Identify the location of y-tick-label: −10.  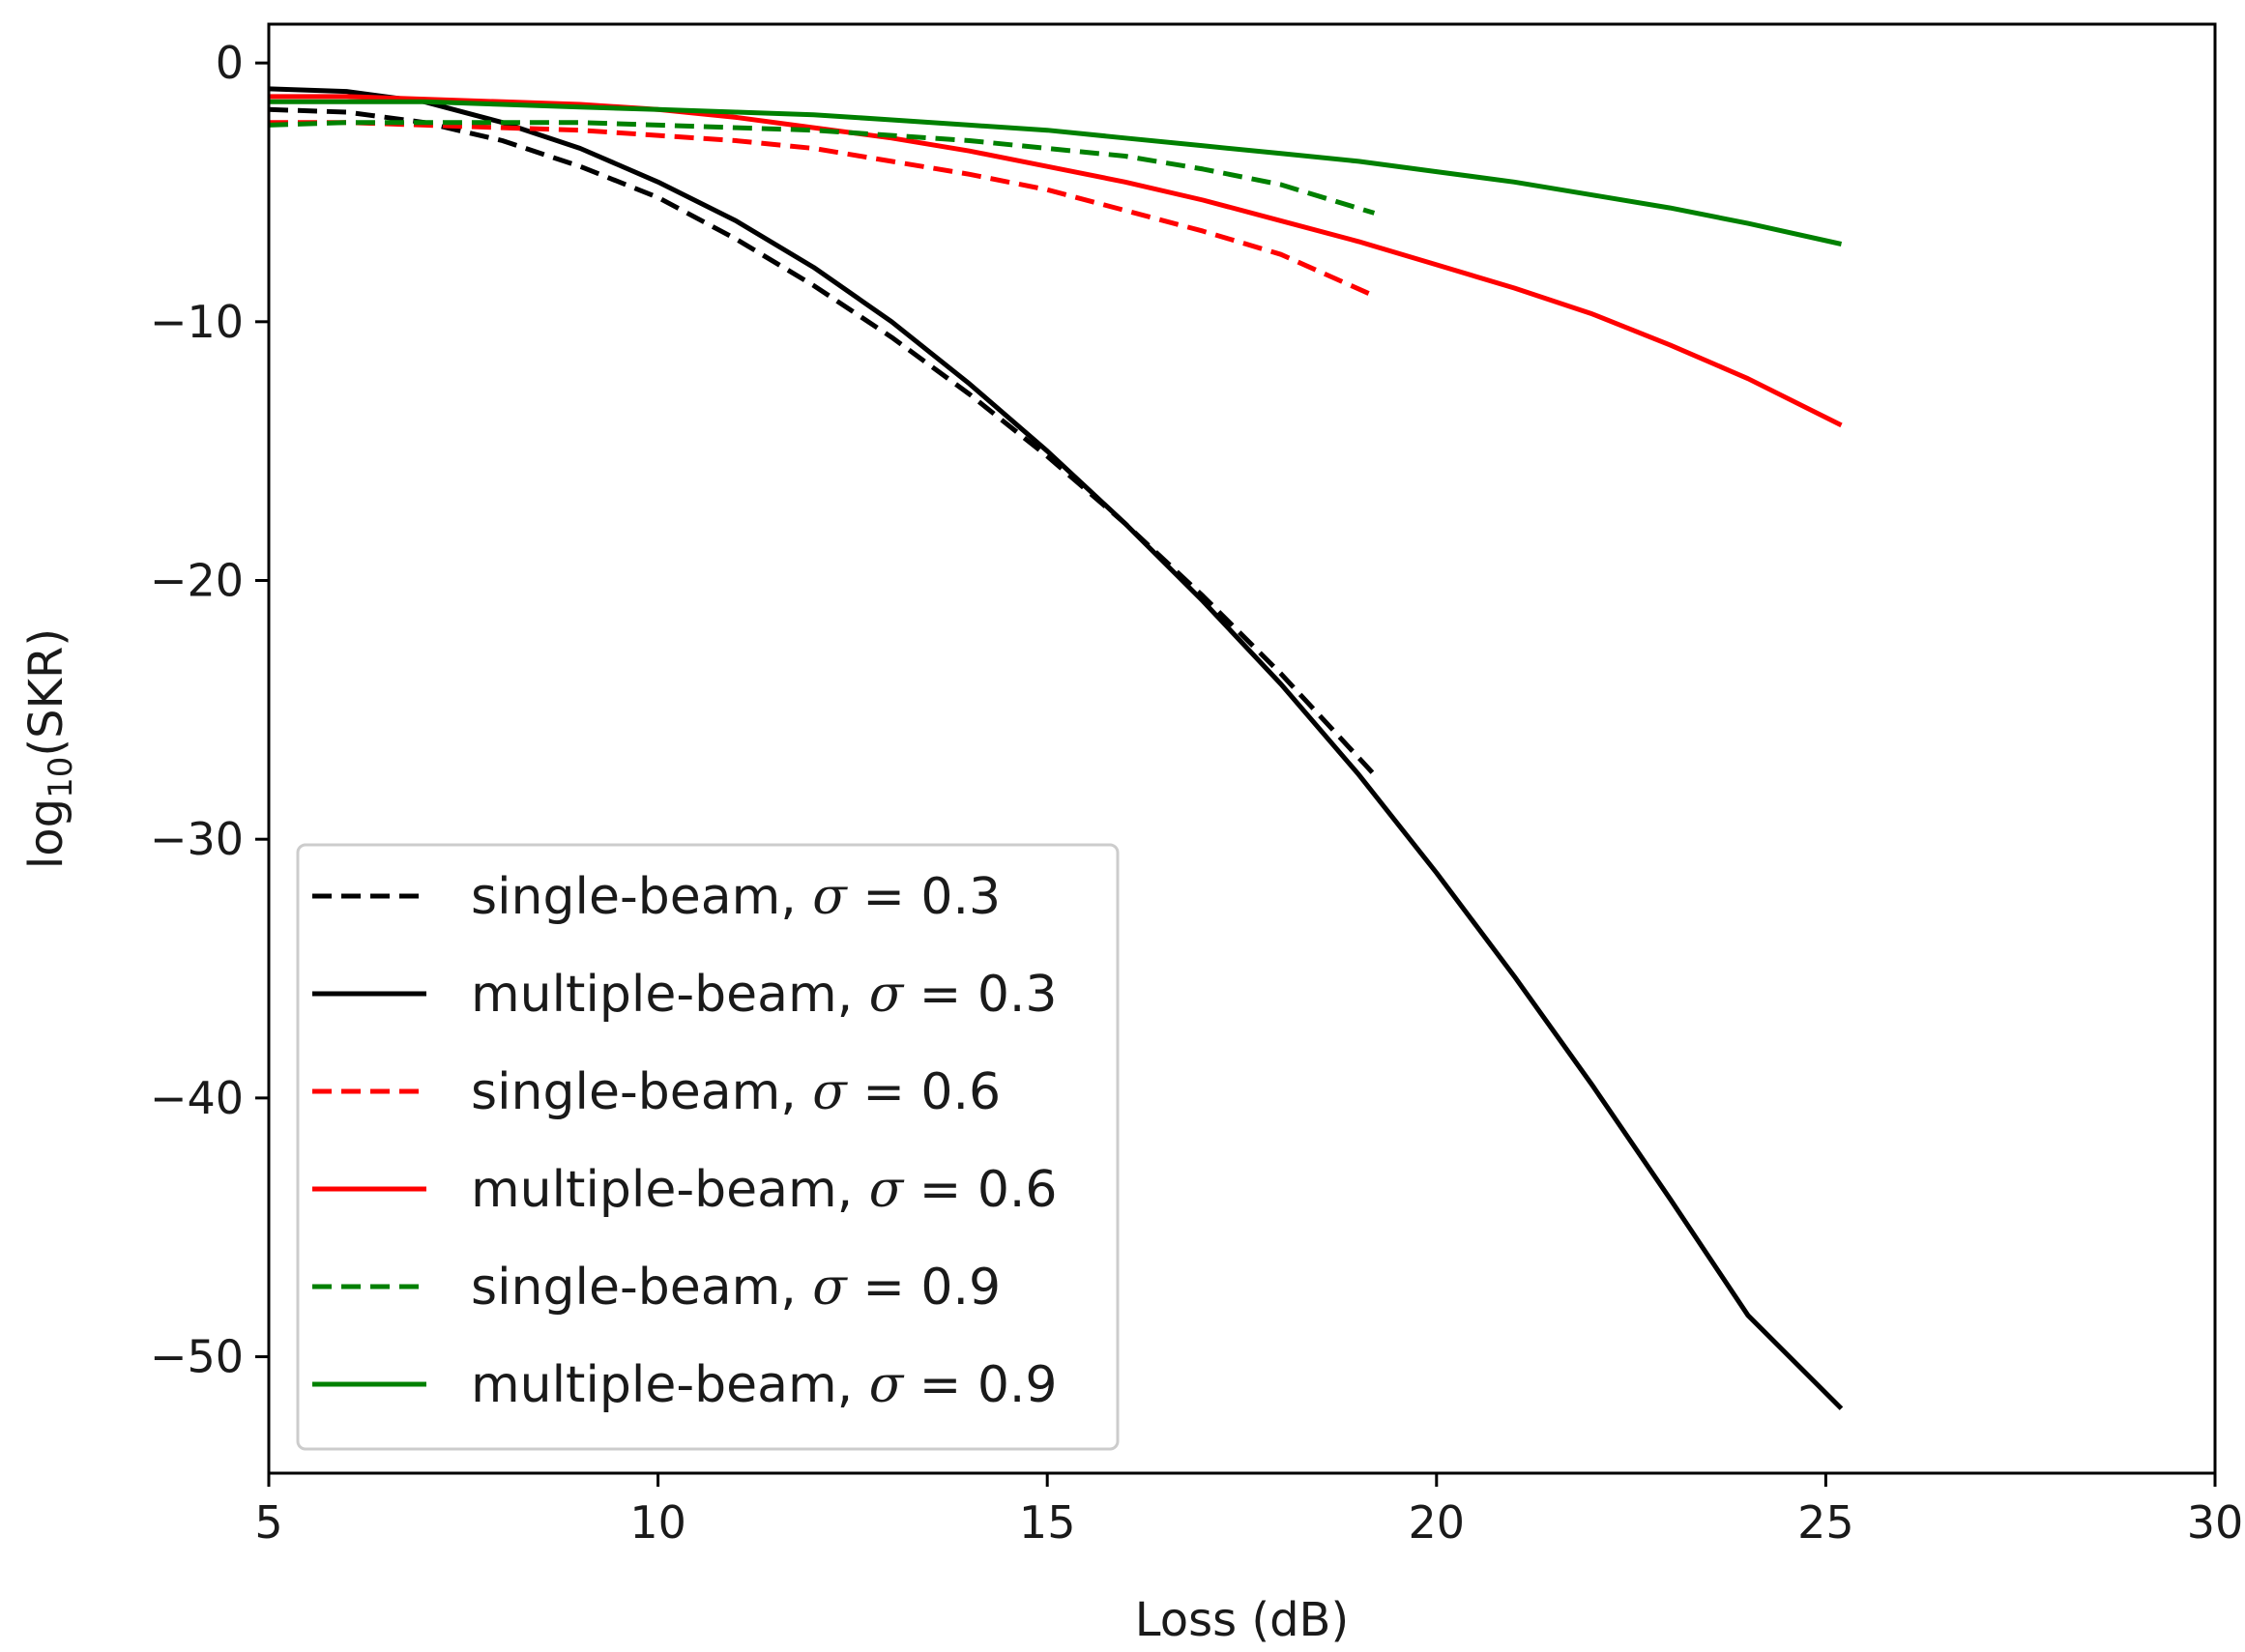
(197, 322).